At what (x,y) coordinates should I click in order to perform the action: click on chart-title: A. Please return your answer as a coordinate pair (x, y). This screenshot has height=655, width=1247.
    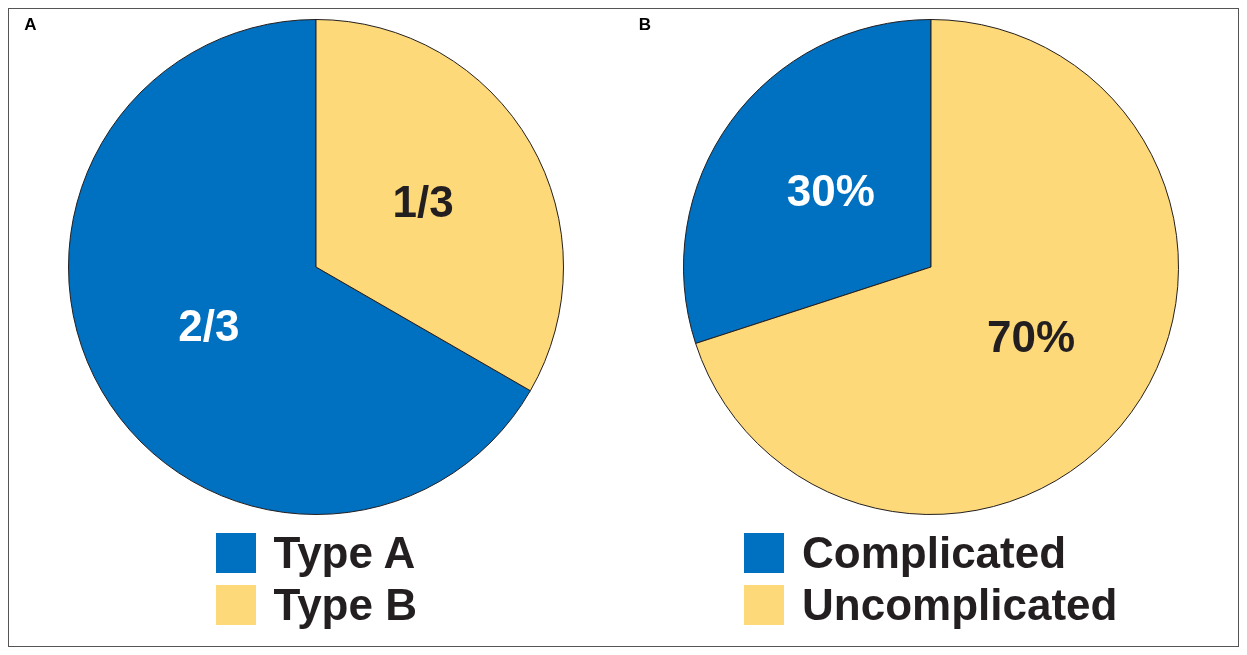
    Looking at the image, I should click on (30, 25).